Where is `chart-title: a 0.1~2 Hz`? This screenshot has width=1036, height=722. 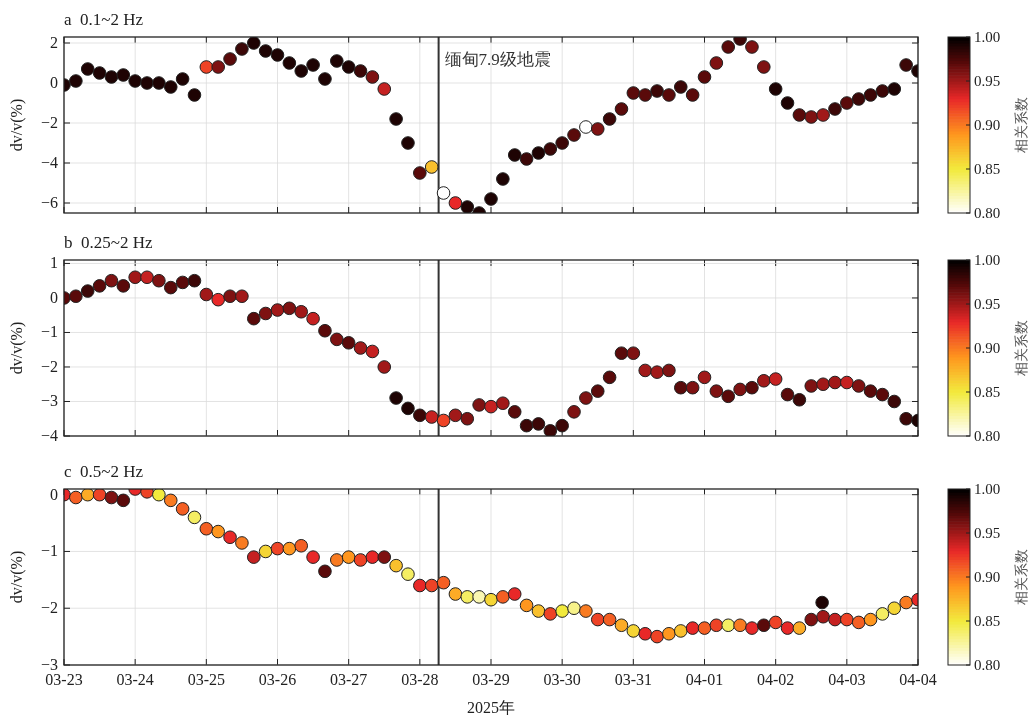 chart-title: a 0.1~2 Hz is located at coordinates (104, 19).